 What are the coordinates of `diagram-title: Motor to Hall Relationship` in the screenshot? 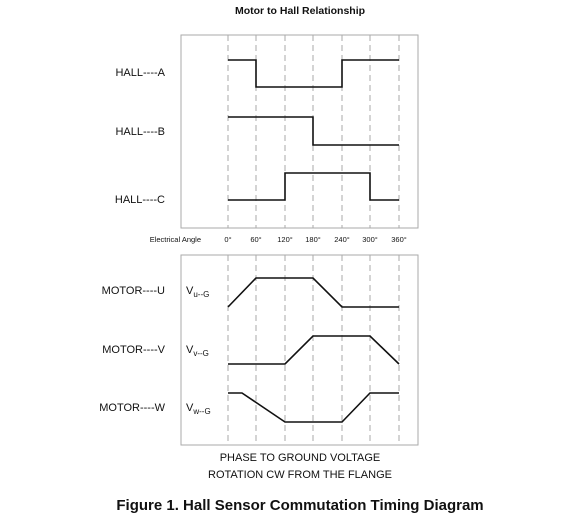 It's located at (300, 11).